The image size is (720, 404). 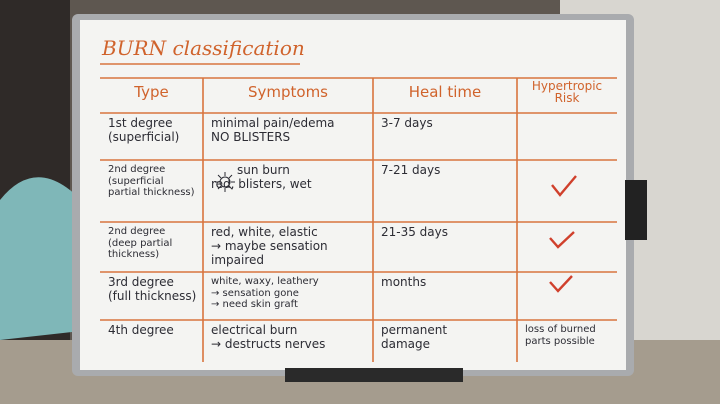 I want to click on header-cell: Heal time, so click(x=445, y=92).